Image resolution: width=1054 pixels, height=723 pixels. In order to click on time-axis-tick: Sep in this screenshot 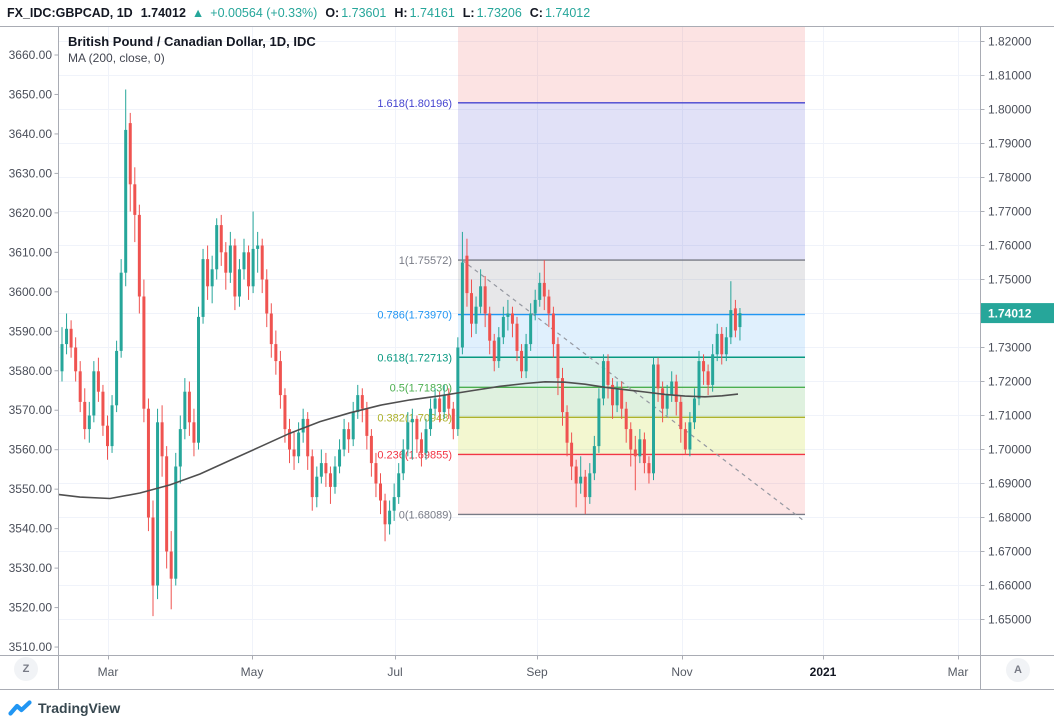, I will do `click(537, 672)`.